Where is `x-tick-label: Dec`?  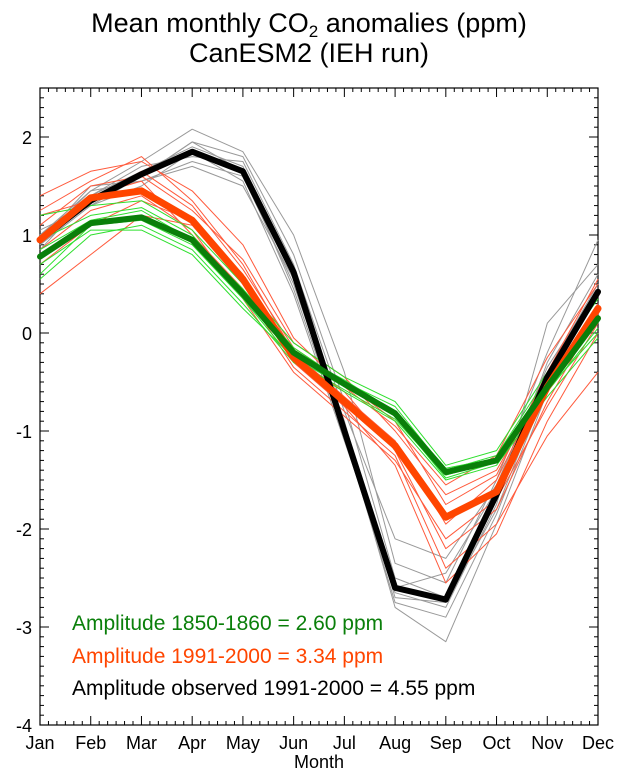 x-tick-label: Dec is located at coordinates (598, 743).